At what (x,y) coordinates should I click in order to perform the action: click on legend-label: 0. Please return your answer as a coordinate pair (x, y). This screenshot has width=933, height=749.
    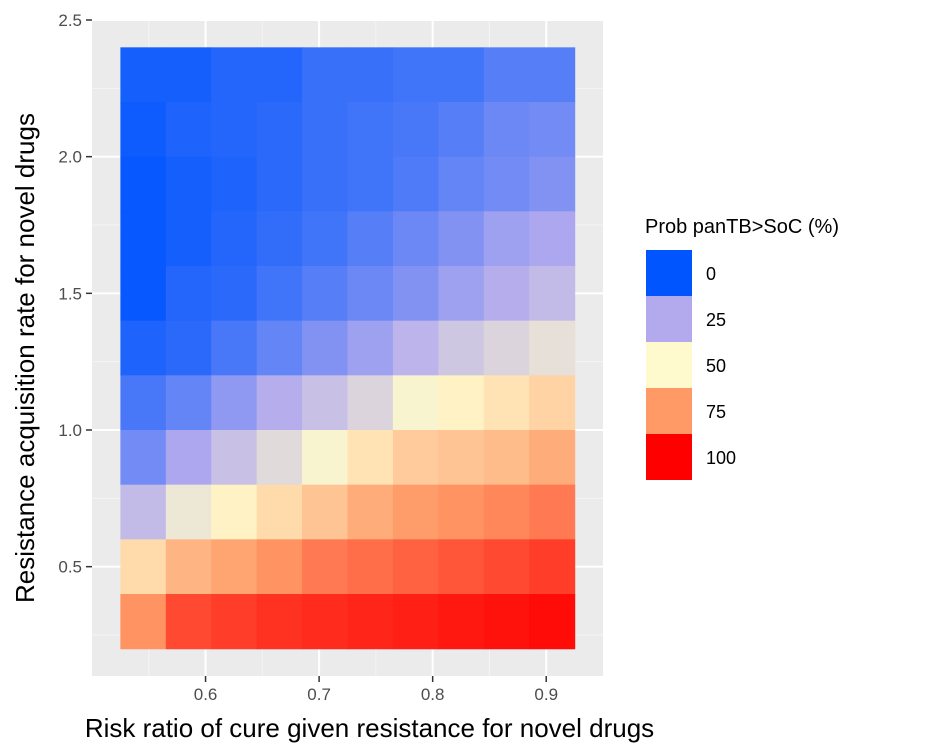
    Looking at the image, I should click on (711, 274).